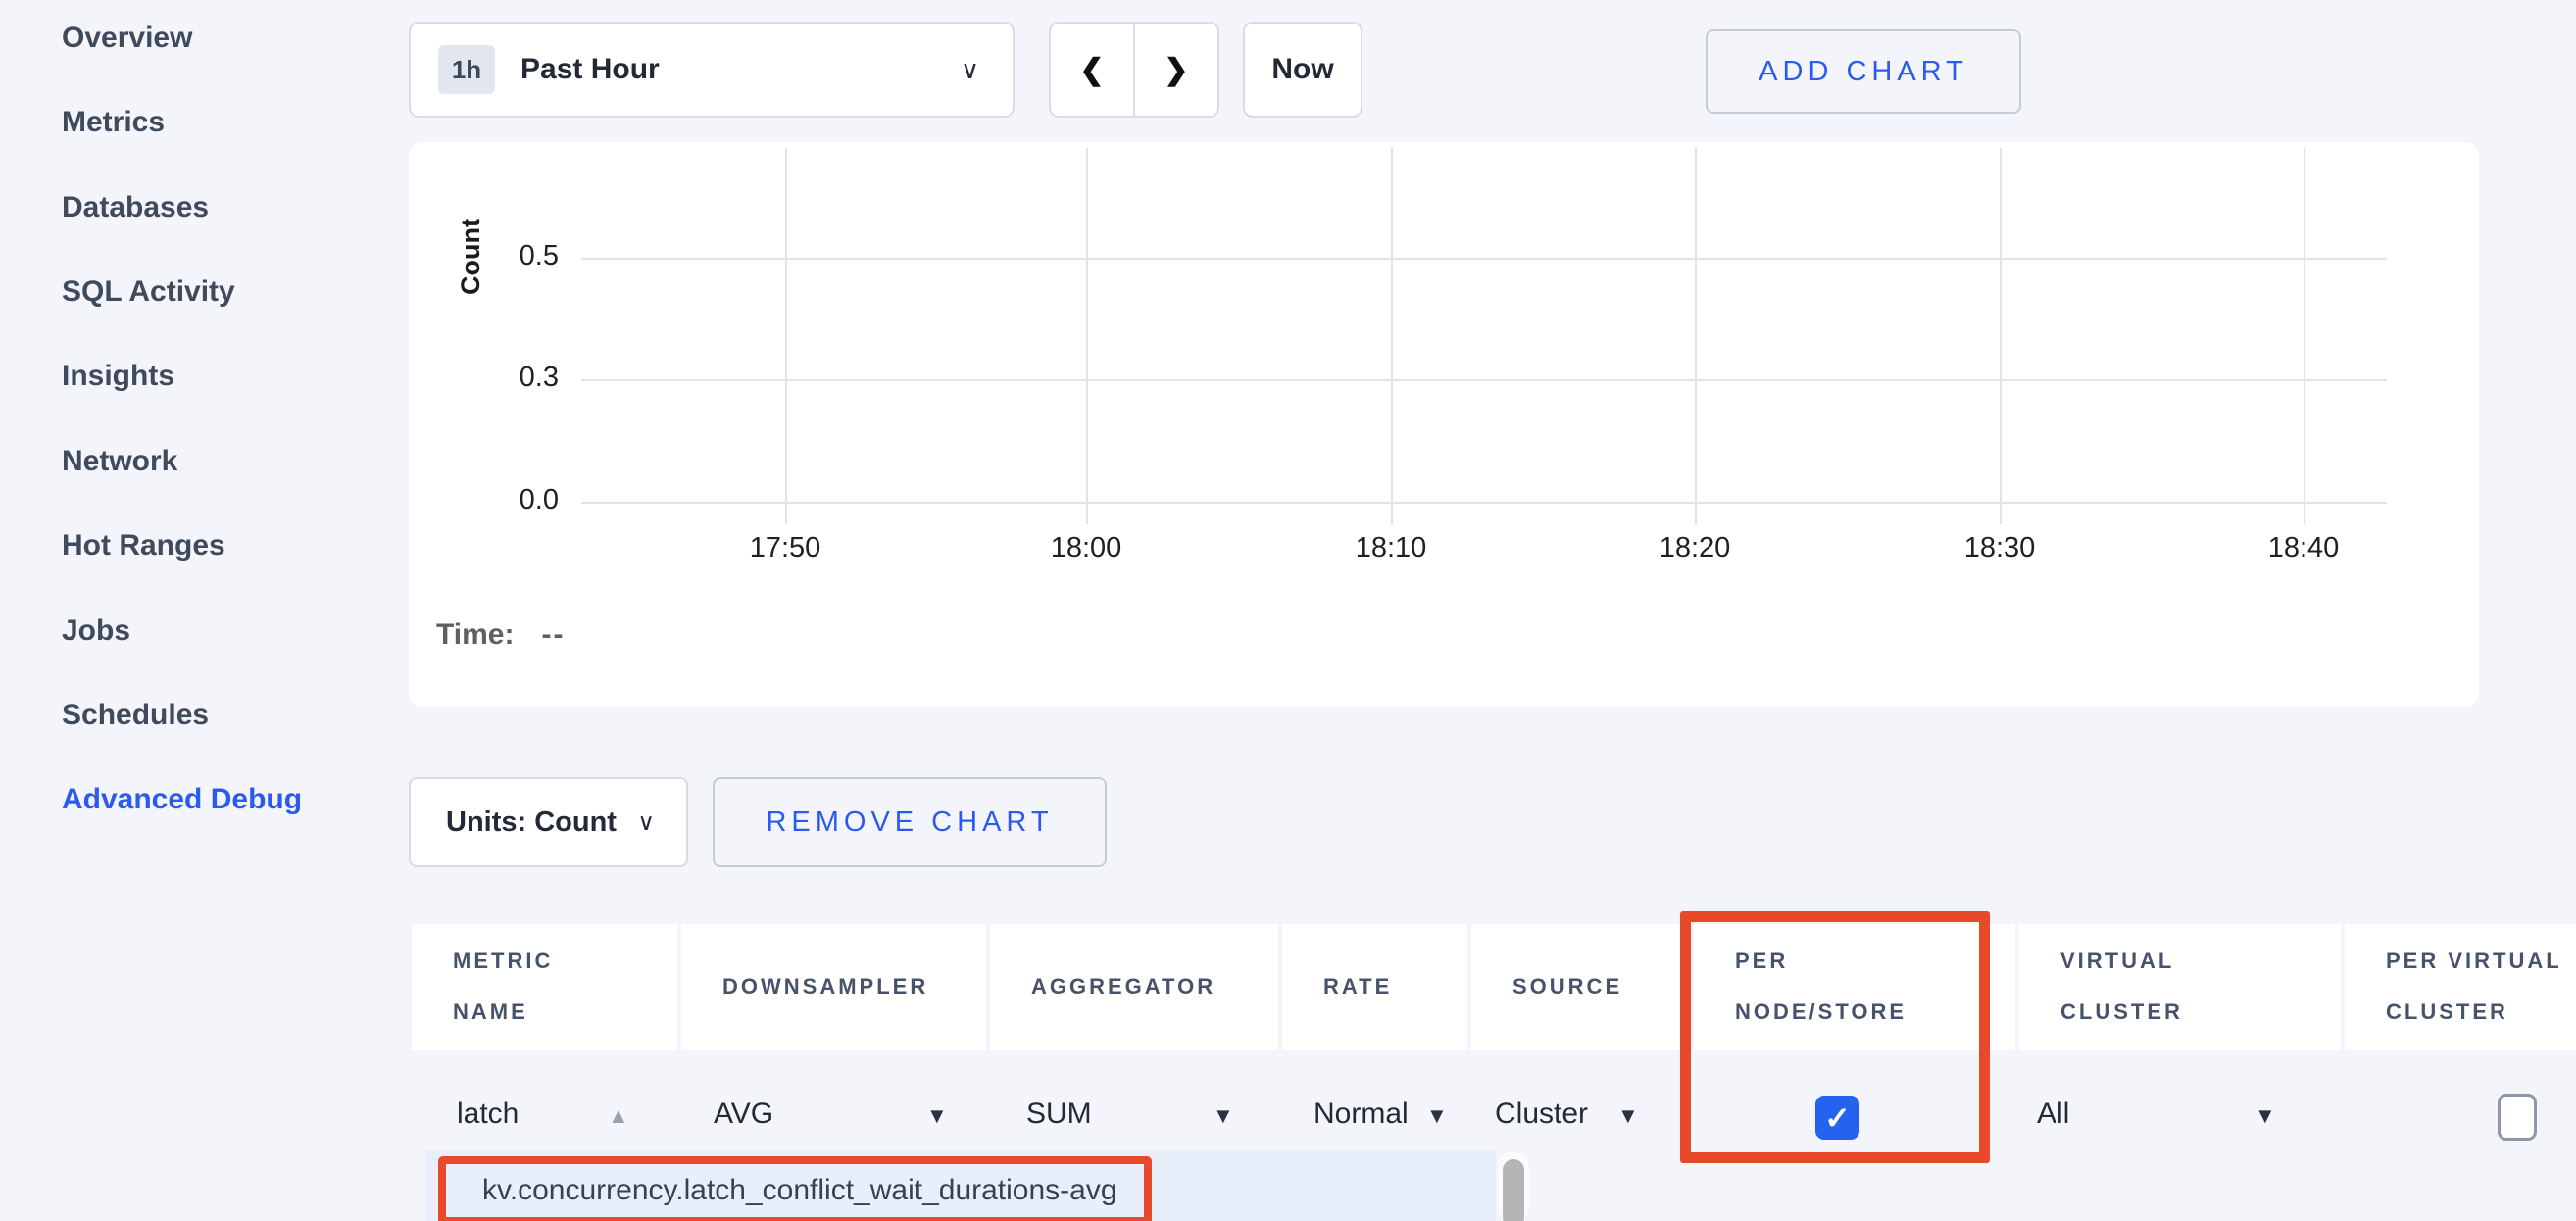 The image size is (2576, 1221). Describe the element at coordinates (910, 822) in the screenshot. I see `remove-chart-button: REMOVE CHART` at that location.